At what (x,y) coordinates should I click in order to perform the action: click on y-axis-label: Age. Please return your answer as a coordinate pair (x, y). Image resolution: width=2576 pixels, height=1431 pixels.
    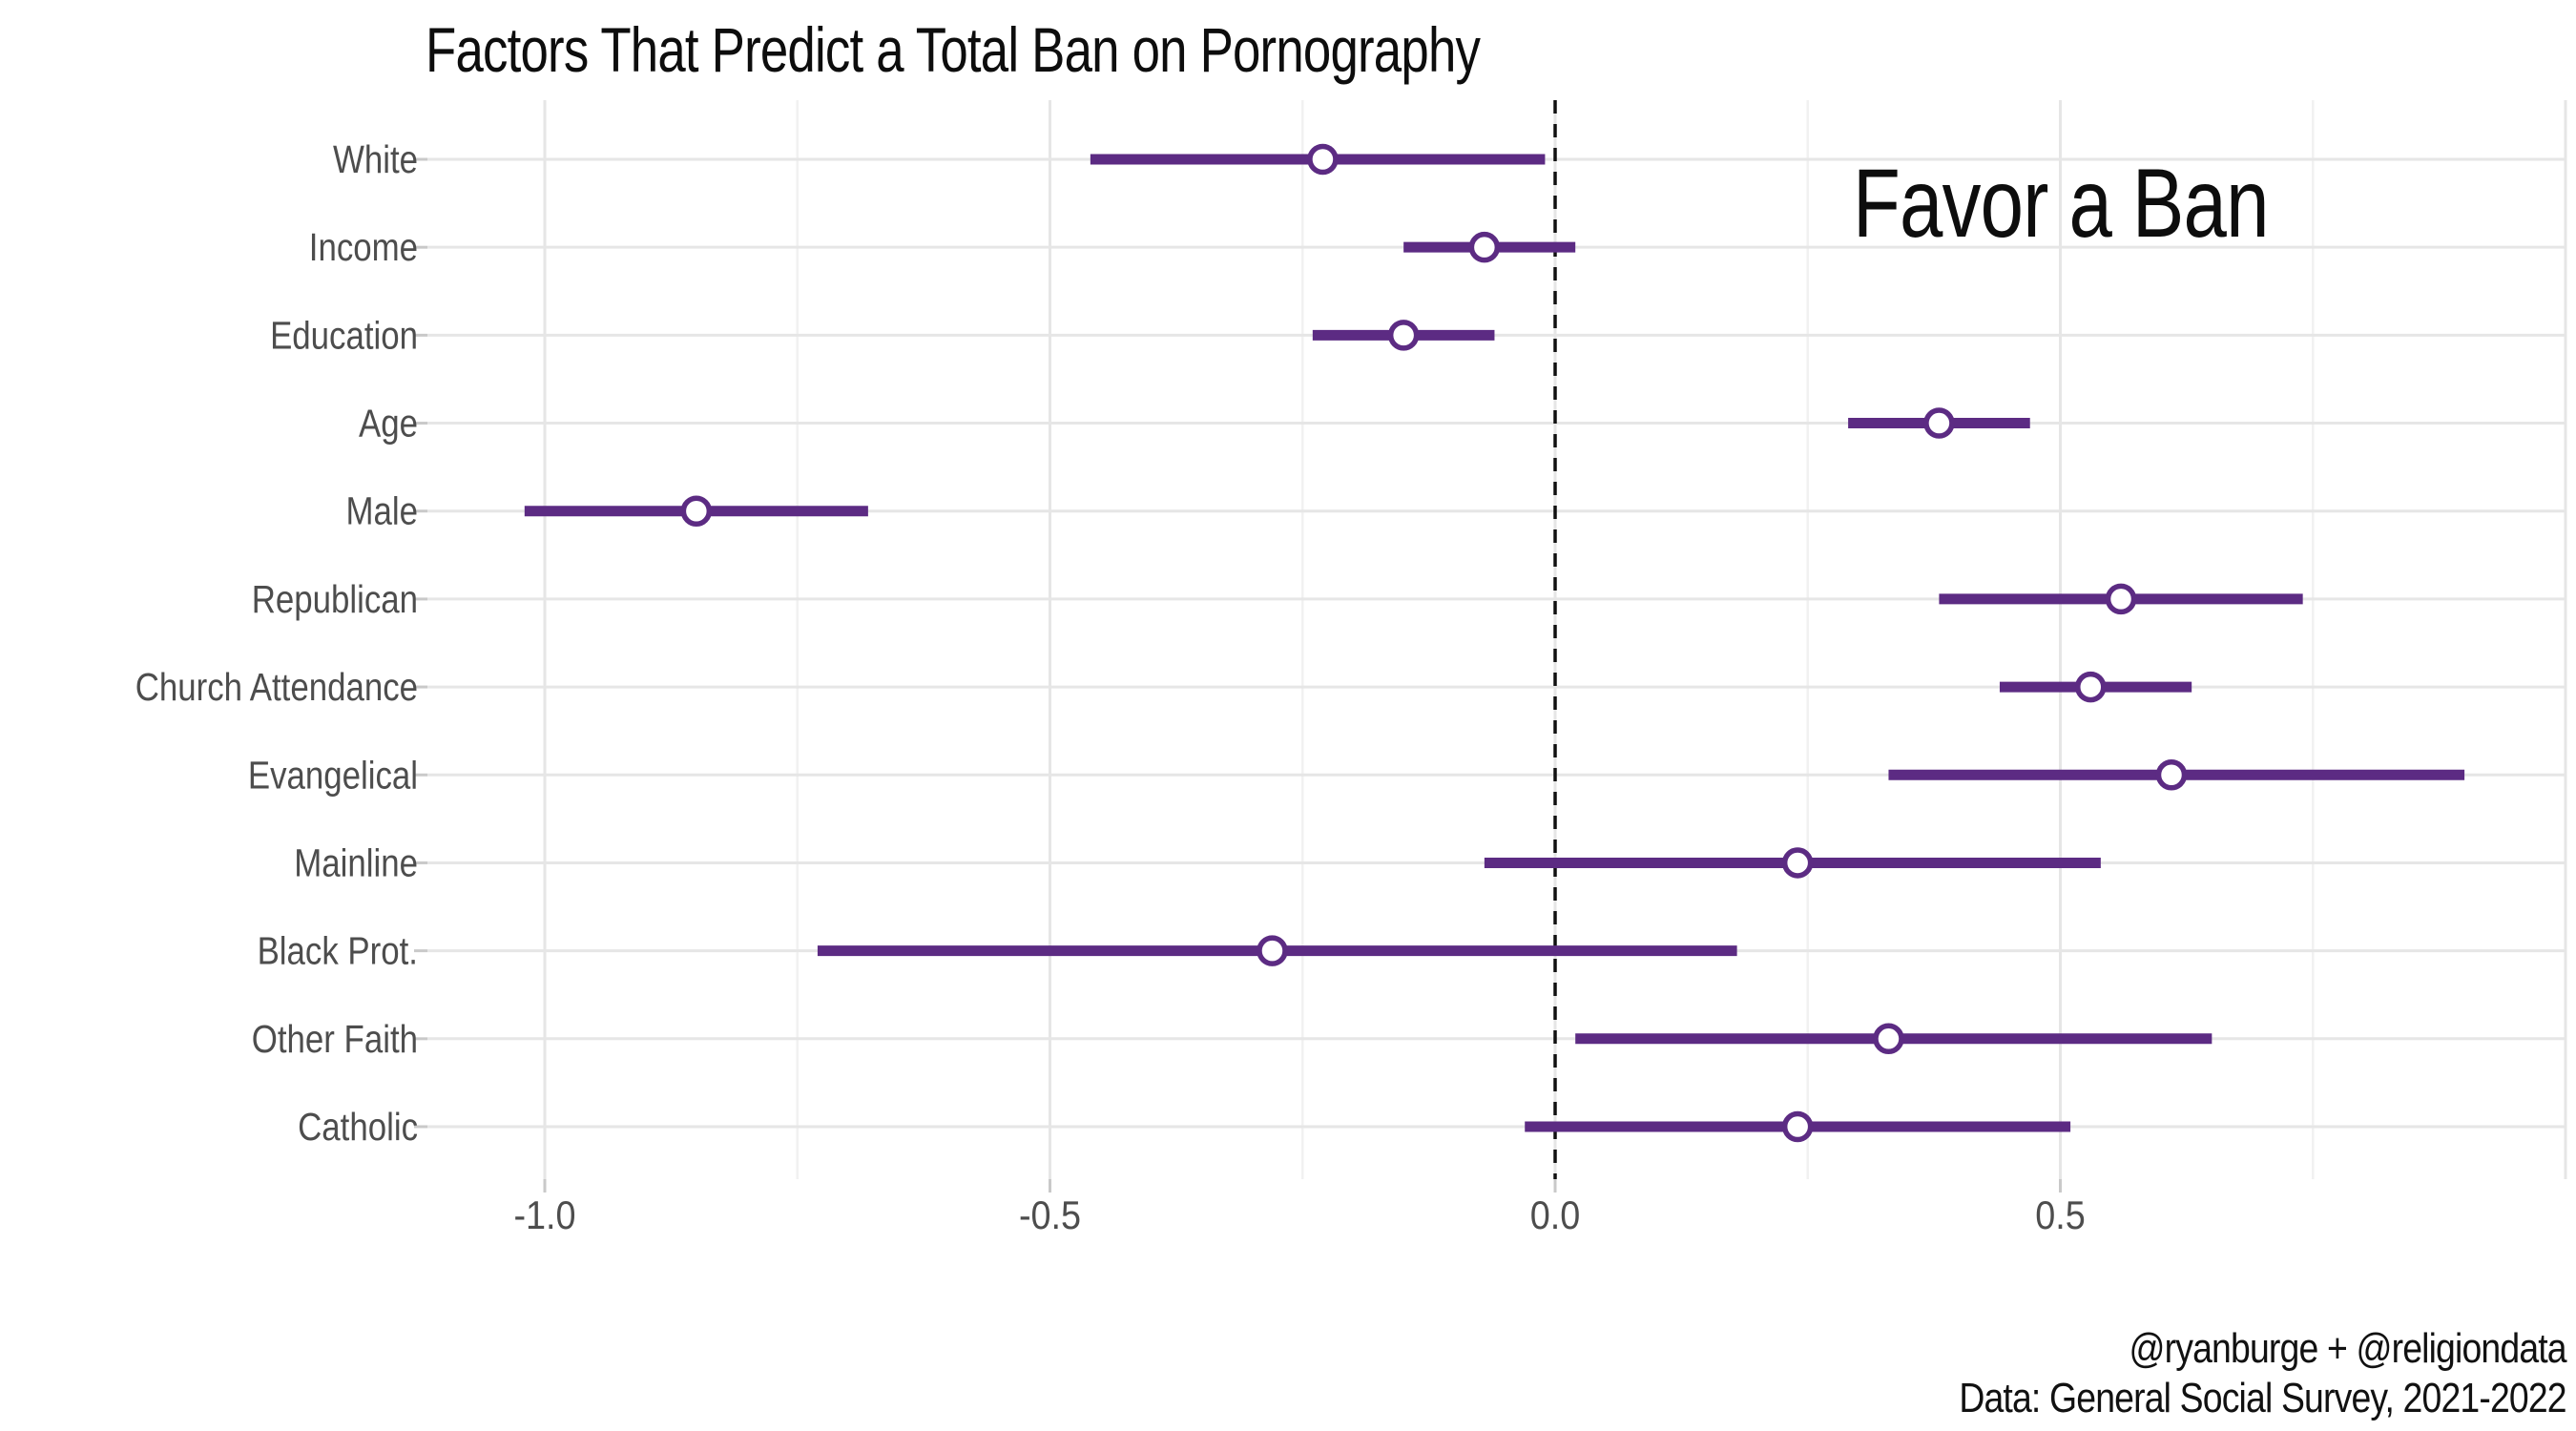
    Looking at the image, I should click on (388, 424).